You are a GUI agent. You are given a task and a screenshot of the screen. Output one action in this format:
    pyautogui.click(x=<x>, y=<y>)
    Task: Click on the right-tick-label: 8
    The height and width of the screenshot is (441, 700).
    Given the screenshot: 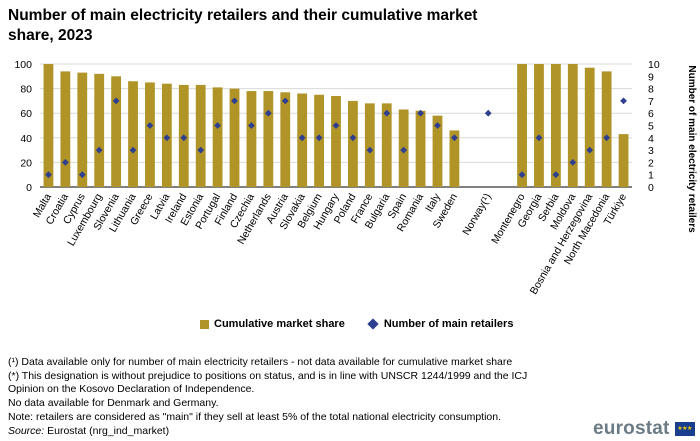 What is the action you would take?
    pyautogui.click(x=651, y=90)
    